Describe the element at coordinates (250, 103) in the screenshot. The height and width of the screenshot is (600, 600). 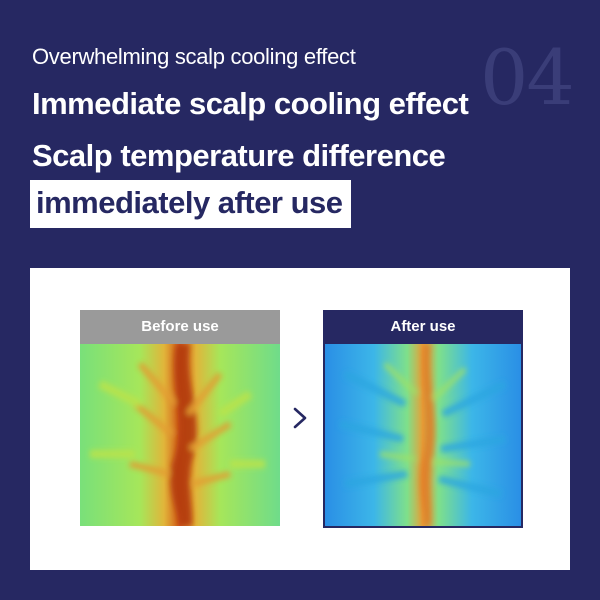
I see `headline-line-1: Immediate scalp cooling effect` at that location.